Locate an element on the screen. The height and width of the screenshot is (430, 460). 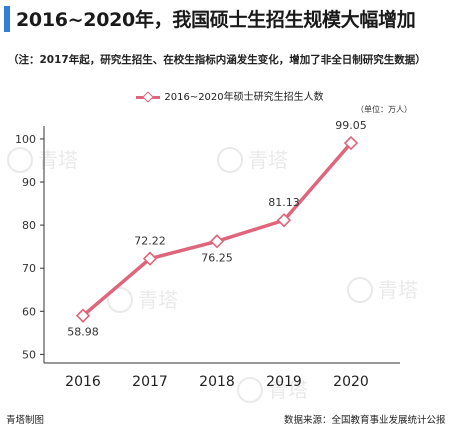
data-label: 58.98 is located at coordinates (83, 332).